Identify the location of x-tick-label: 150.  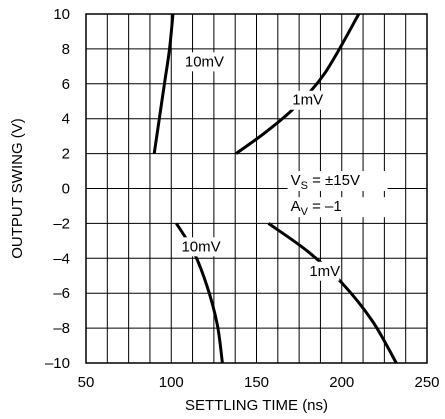
(256, 382).